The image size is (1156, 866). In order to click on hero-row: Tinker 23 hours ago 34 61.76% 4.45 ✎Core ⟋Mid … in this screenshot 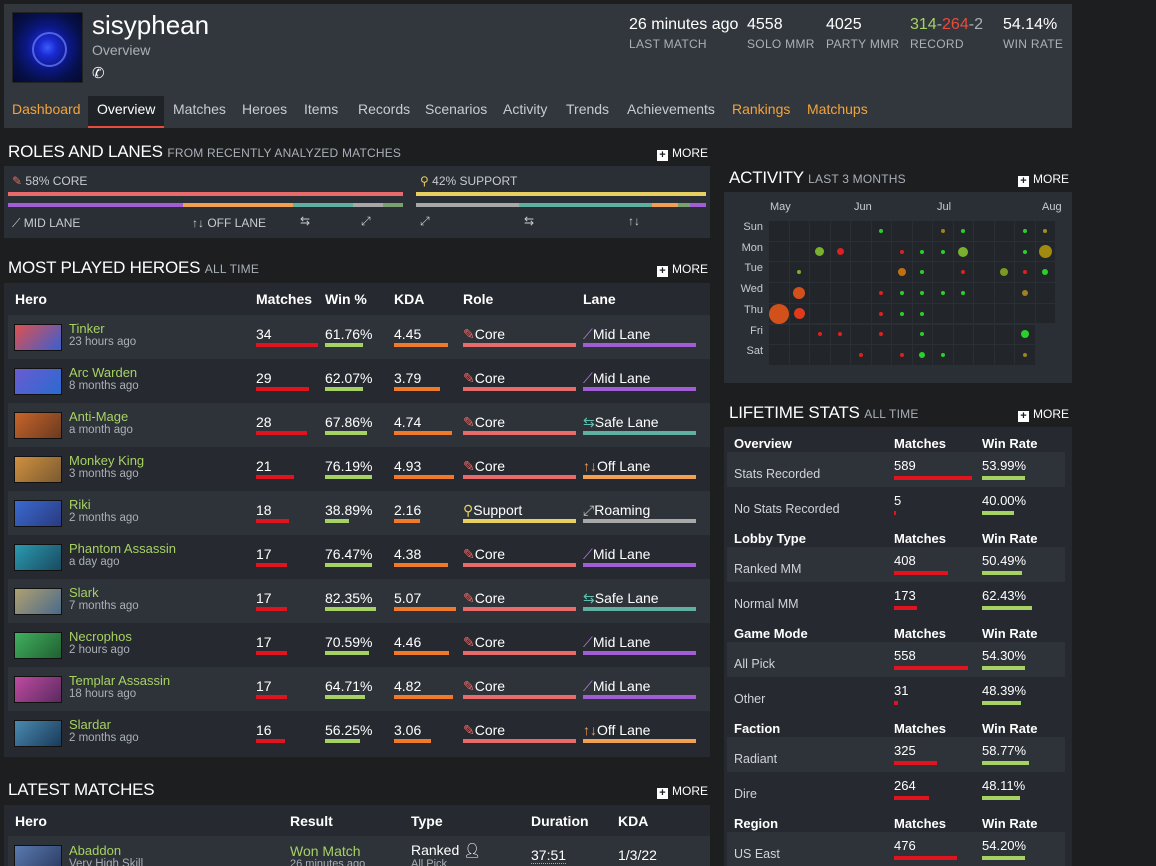, I will do `click(359, 337)`.